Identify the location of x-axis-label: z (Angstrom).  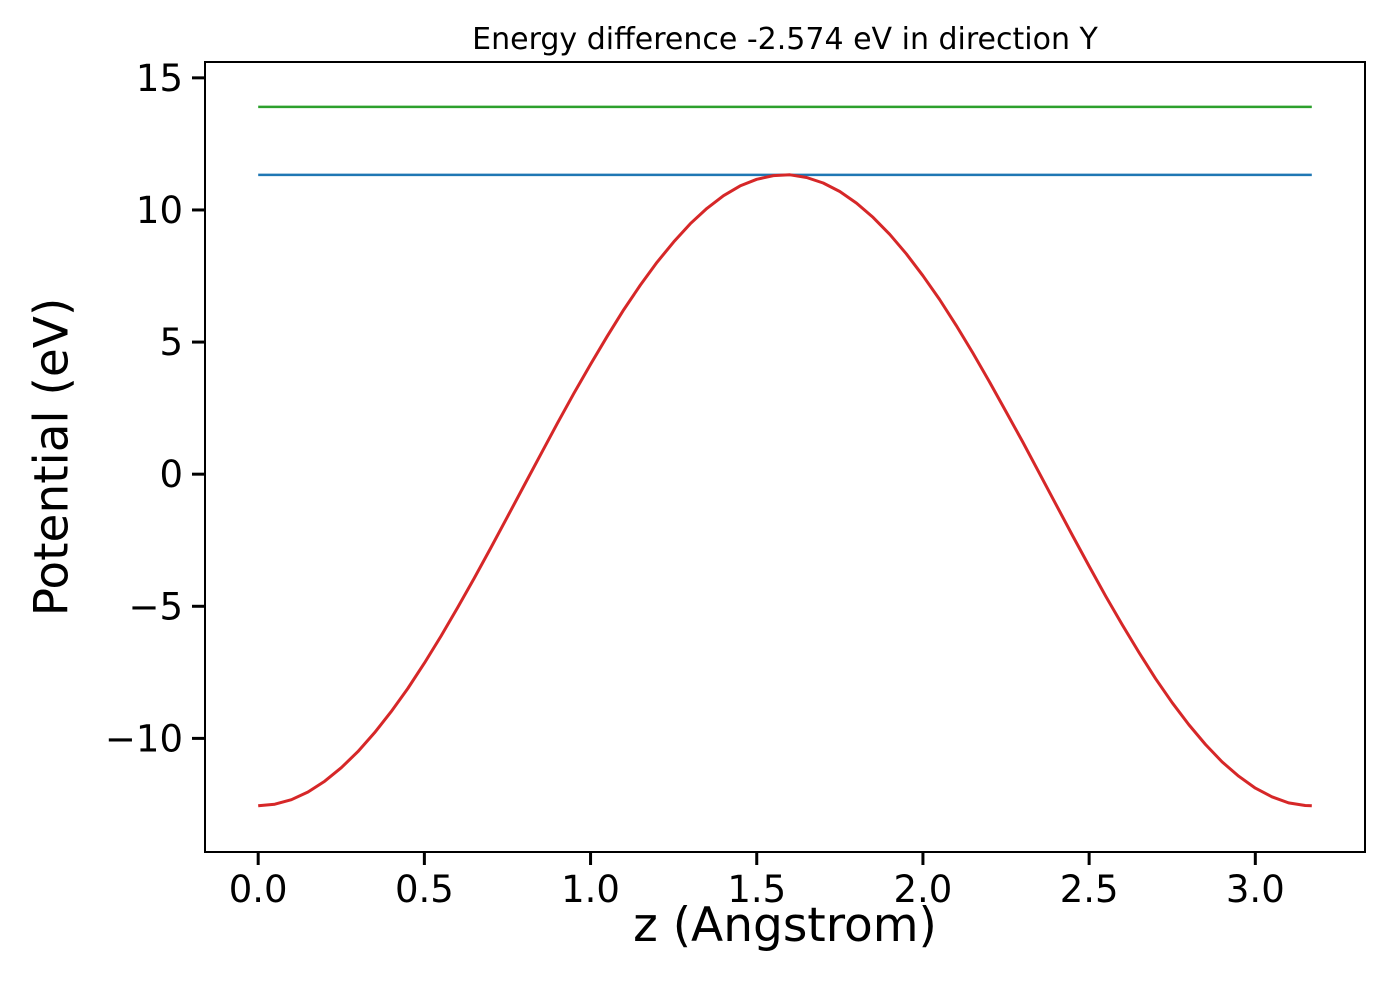
(785, 925).